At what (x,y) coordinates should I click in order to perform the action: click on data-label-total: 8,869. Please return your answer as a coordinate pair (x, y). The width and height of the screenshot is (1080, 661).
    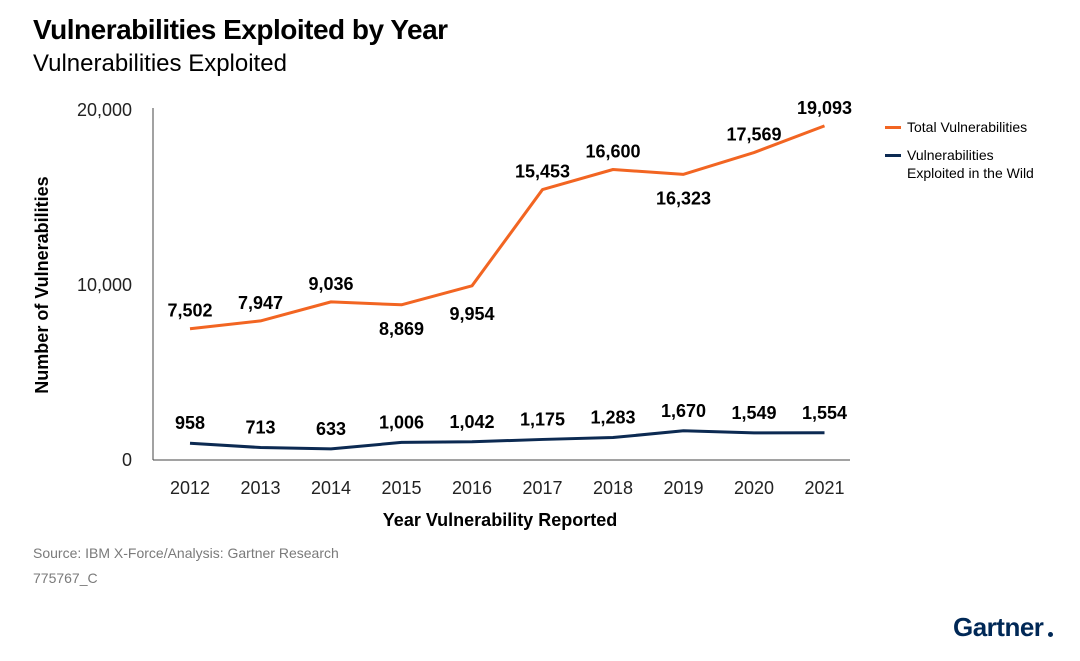
    Looking at the image, I should click on (401, 329).